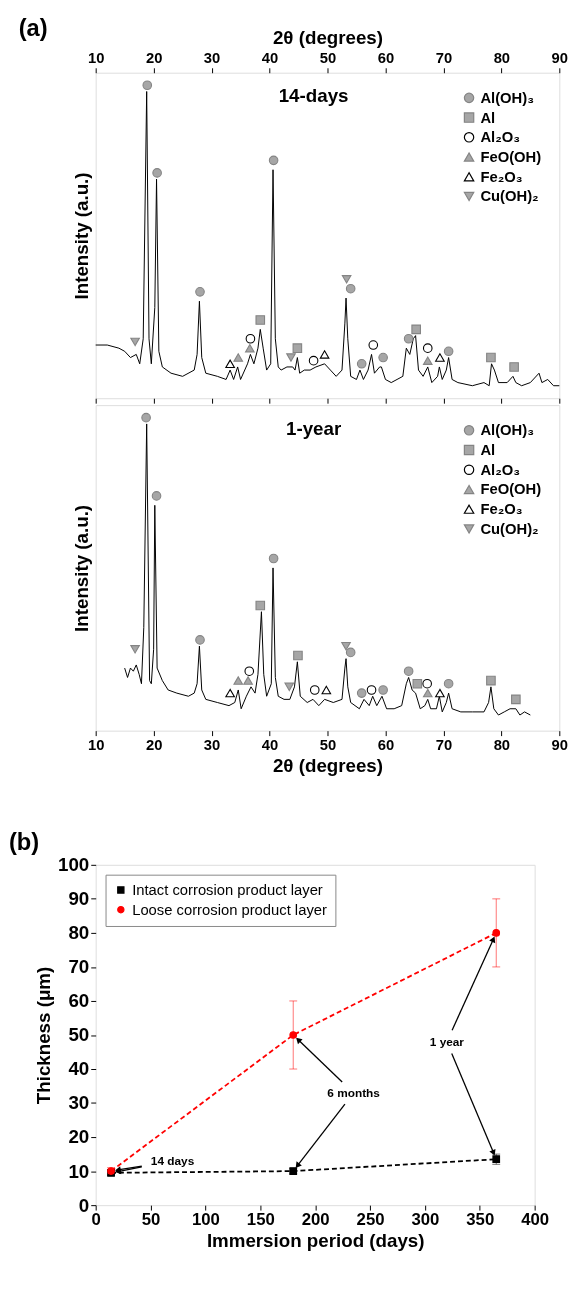 The image size is (582, 1294). Describe the element at coordinates (328, 765) in the screenshot. I see `x-axis-title: 2θ (degrees)` at that location.